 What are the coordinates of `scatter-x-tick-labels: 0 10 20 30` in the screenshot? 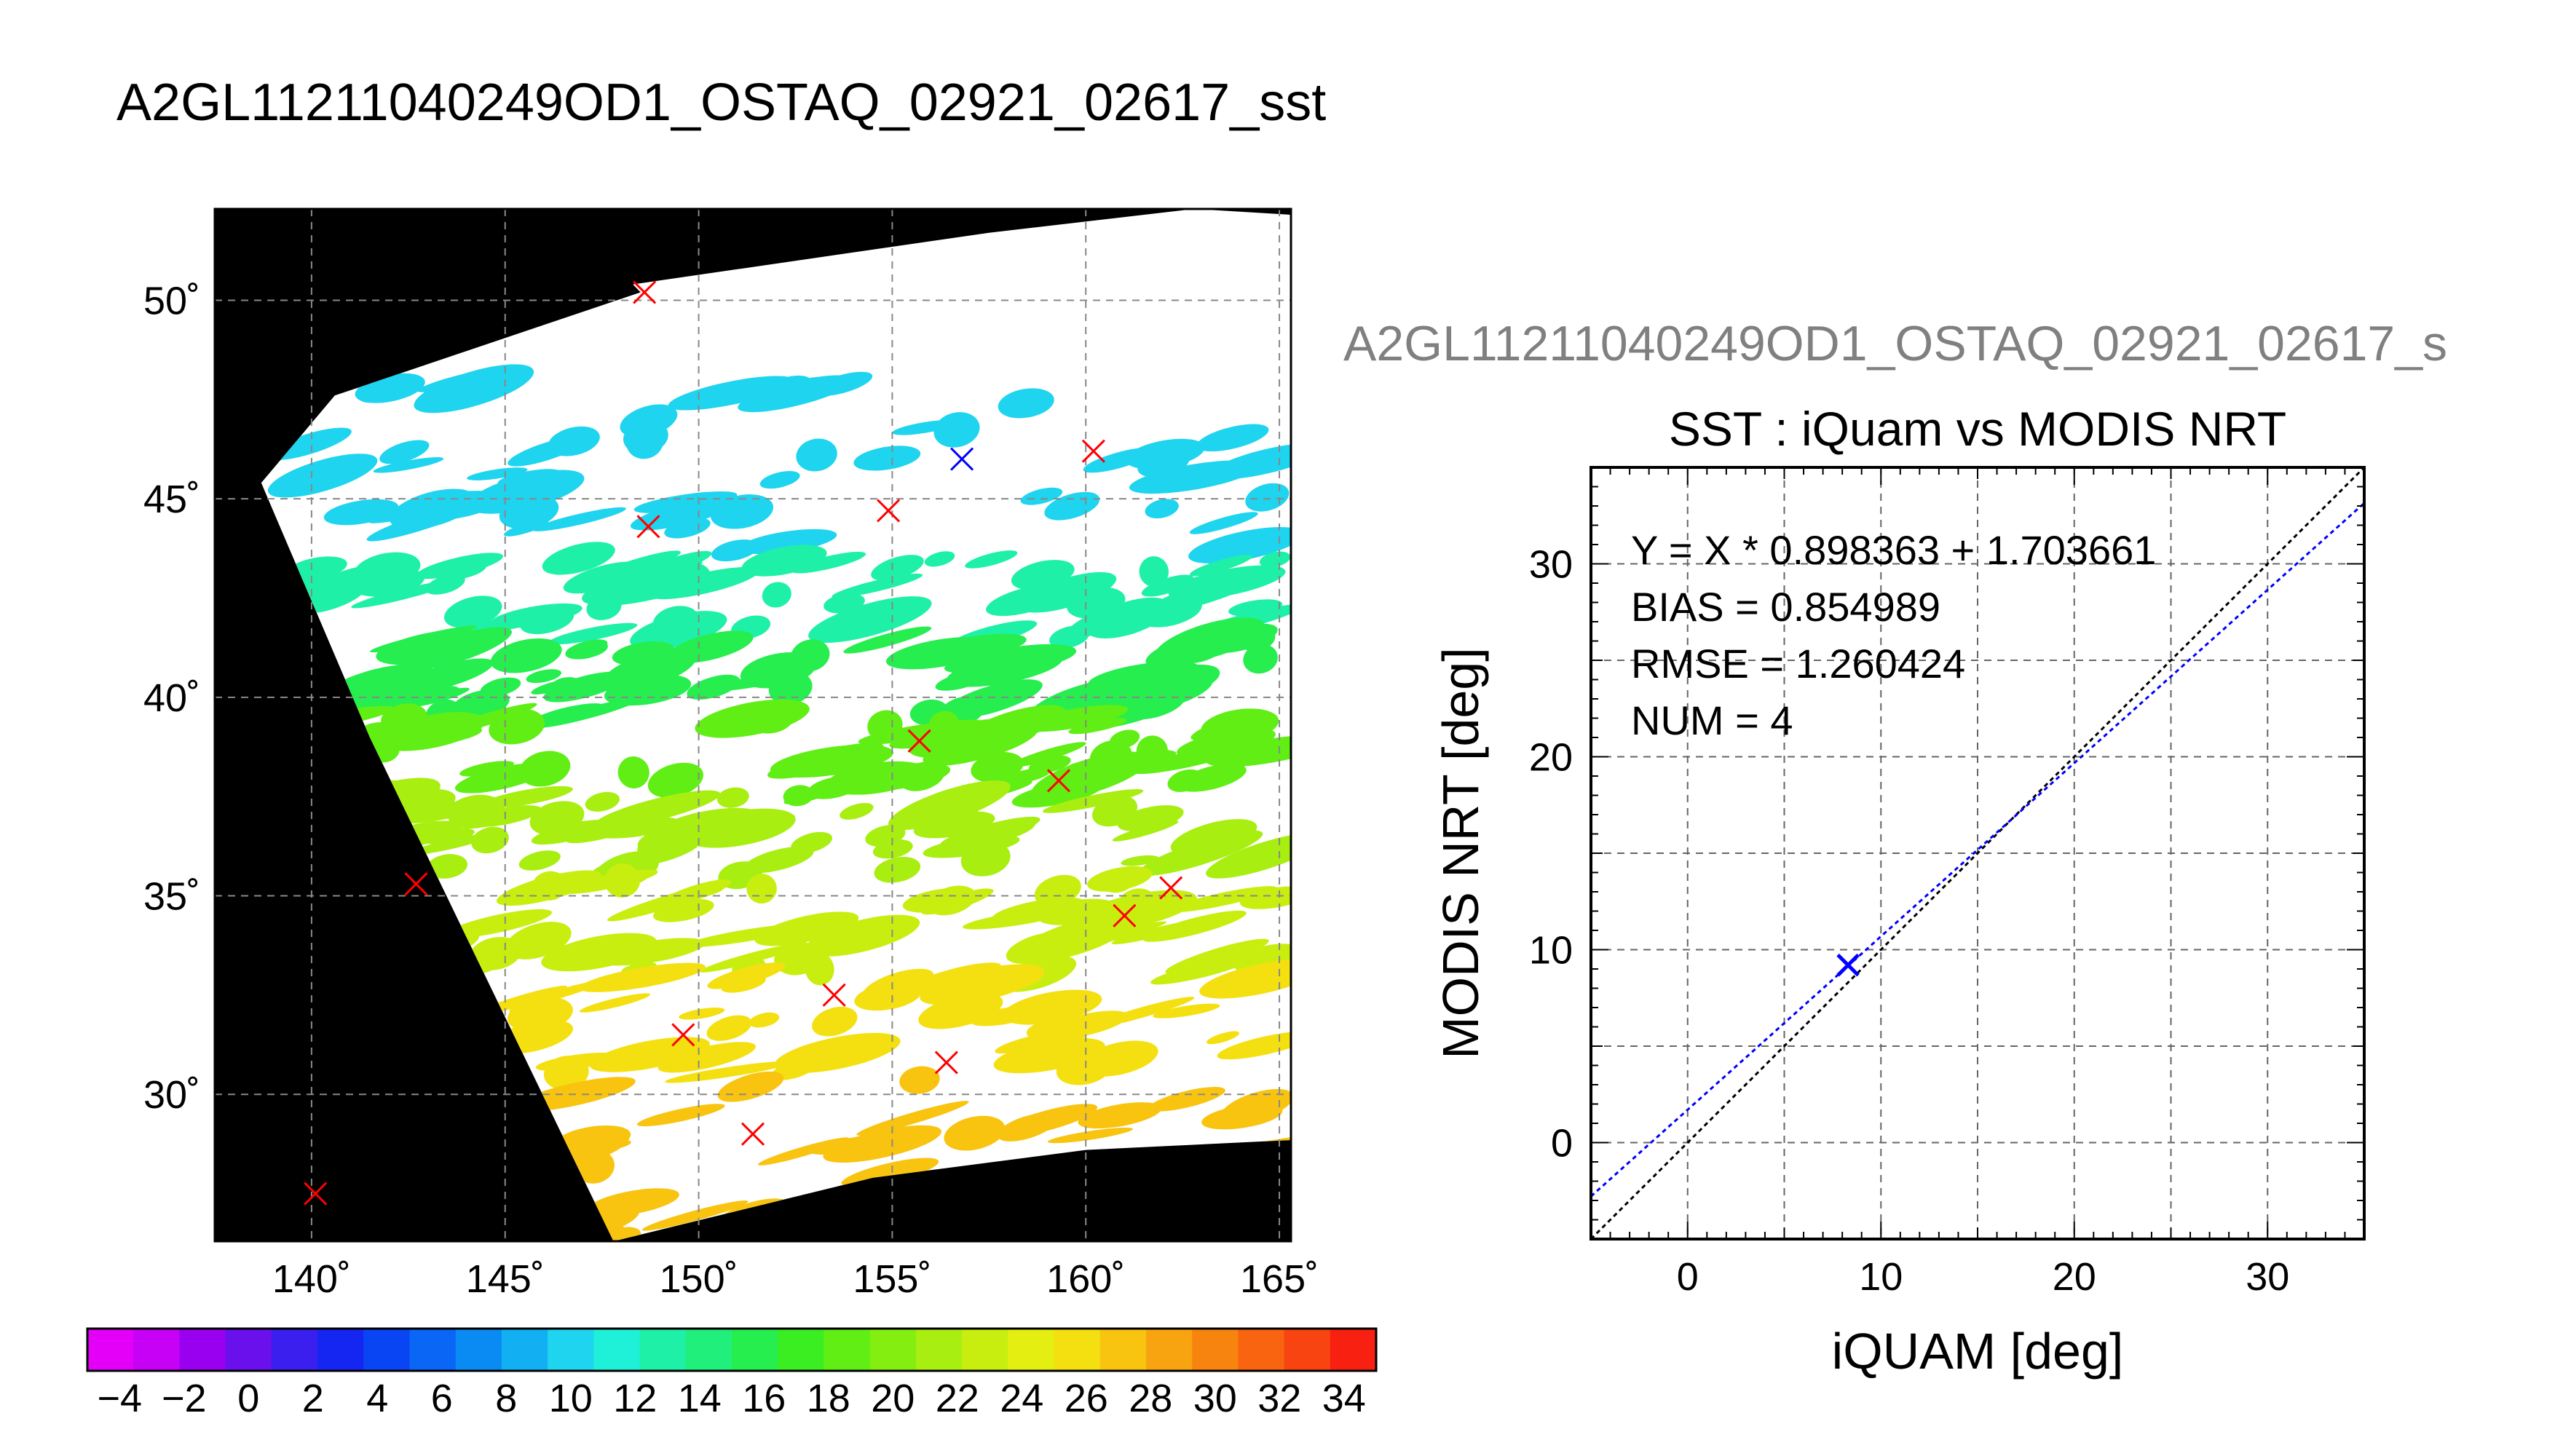 It's located at (1983, 1277).